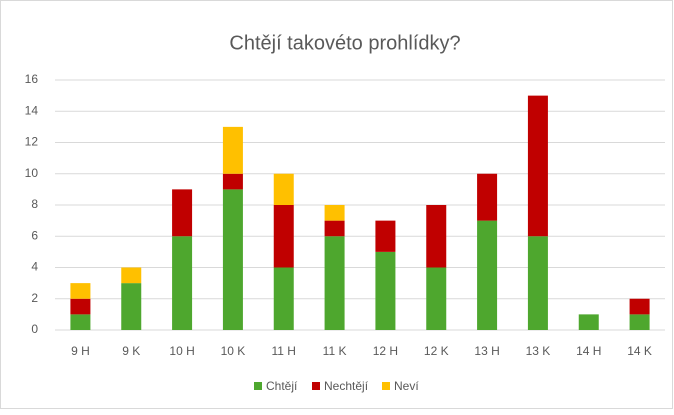 This screenshot has height=415, width=674. What do you see at coordinates (284, 351) in the screenshot?
I see `x-tick-label: 11 H` at bounding box center [284, 351].